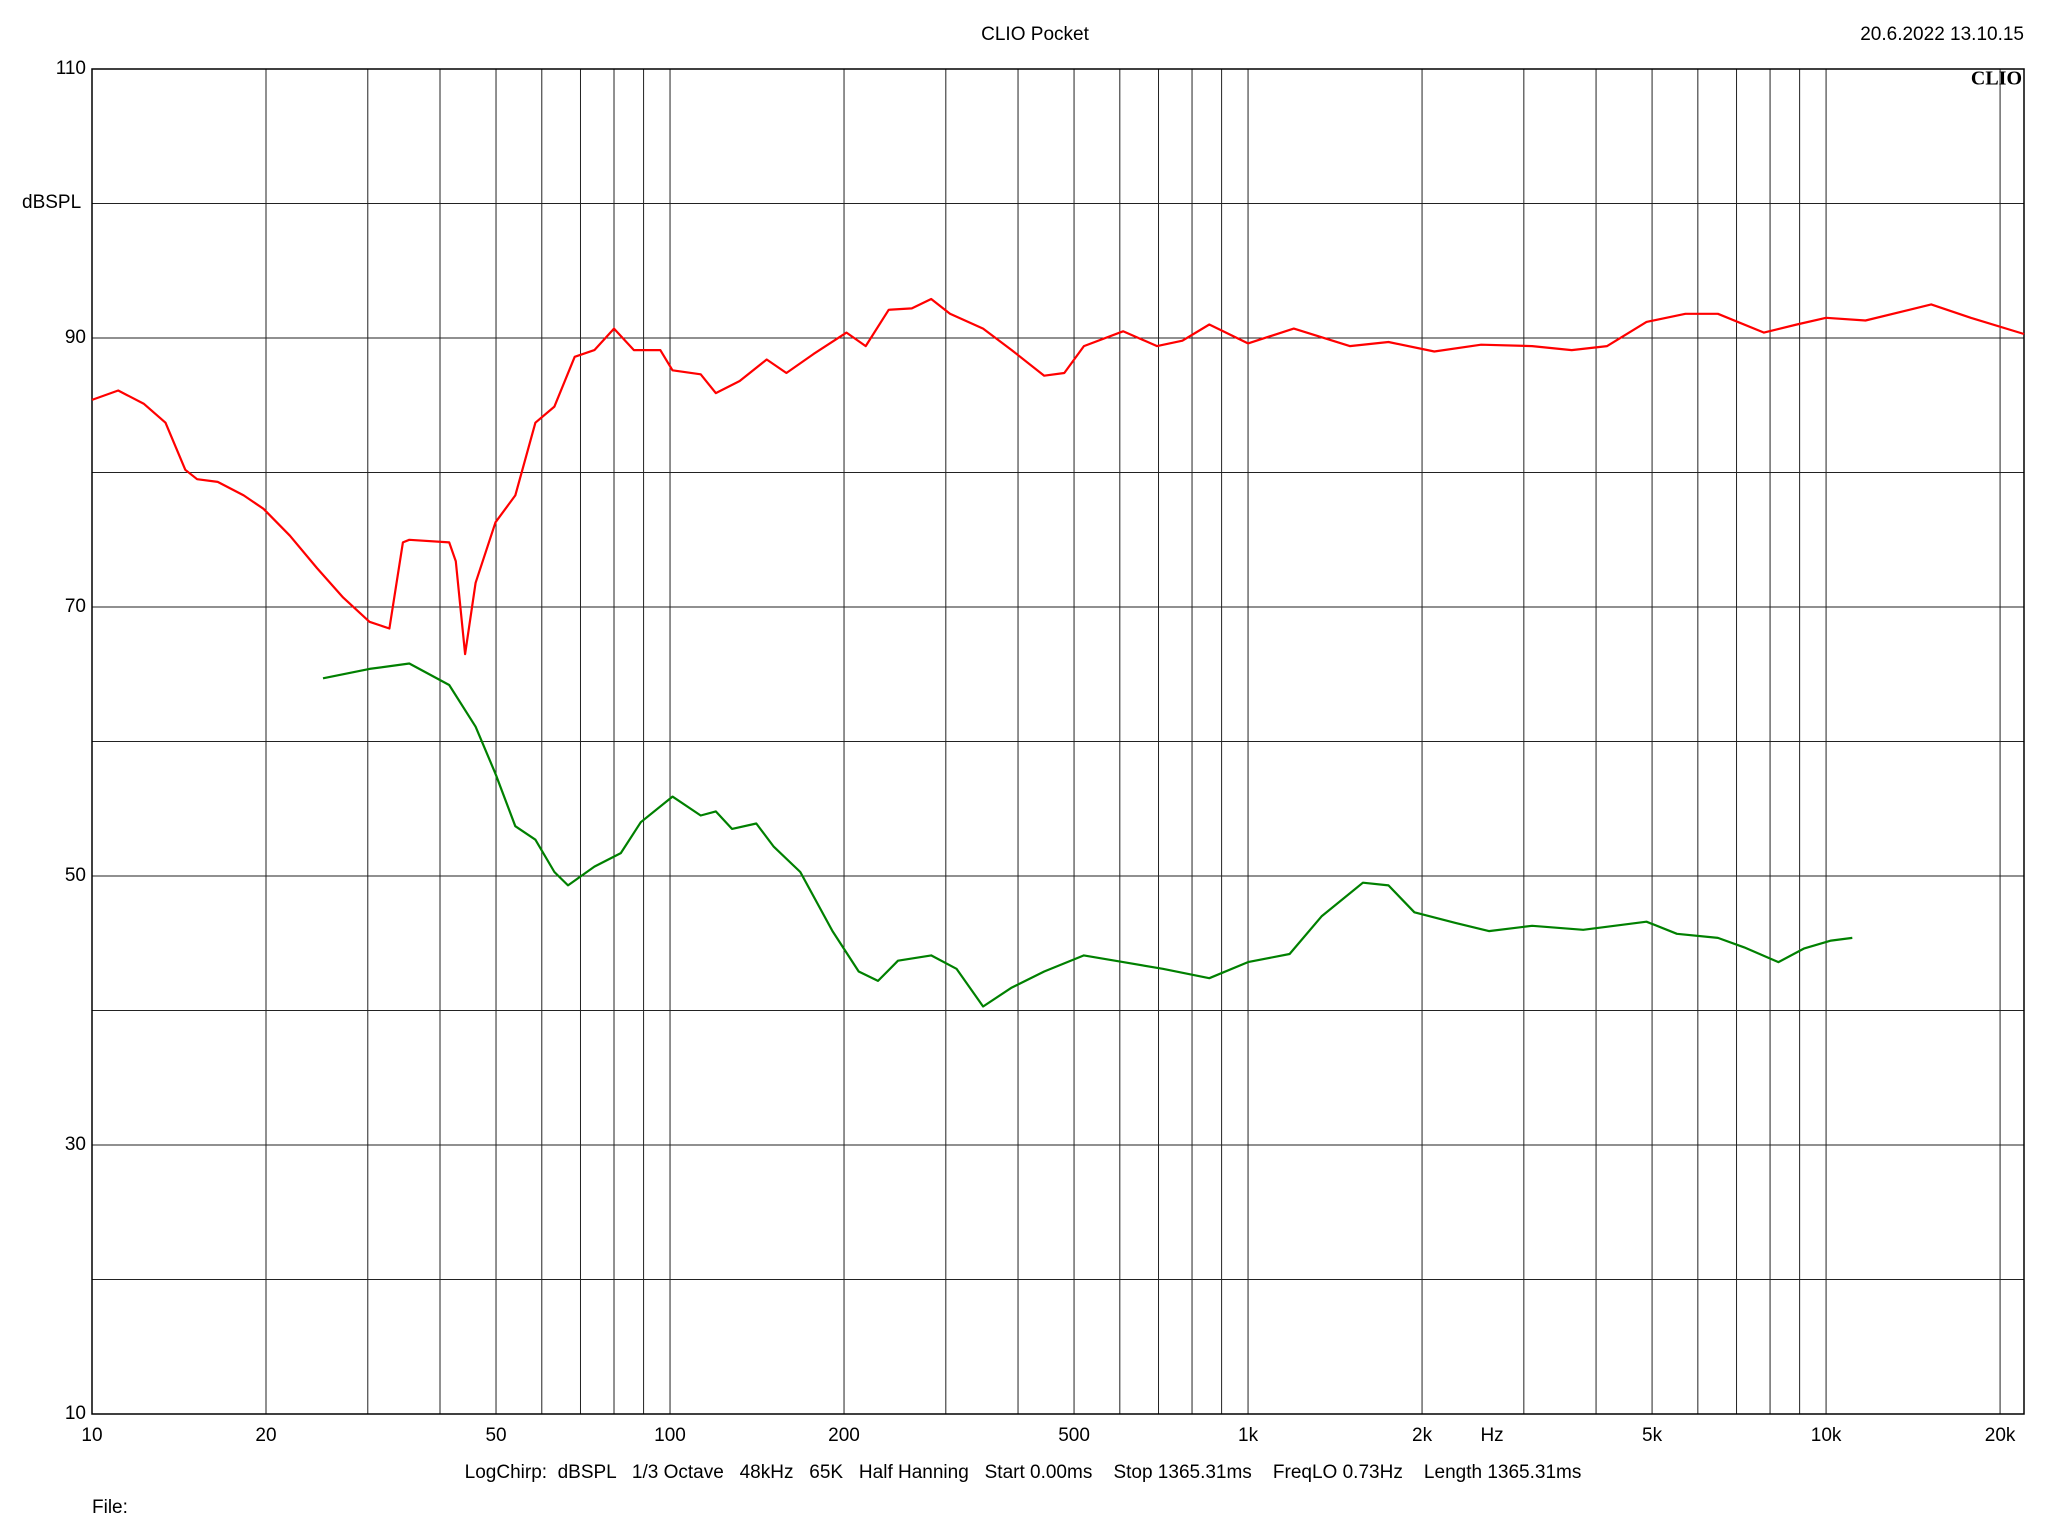 This screenshot has width=2048, height=1536. I want to click on x-tick-label: 500, so click(1074, 1435).